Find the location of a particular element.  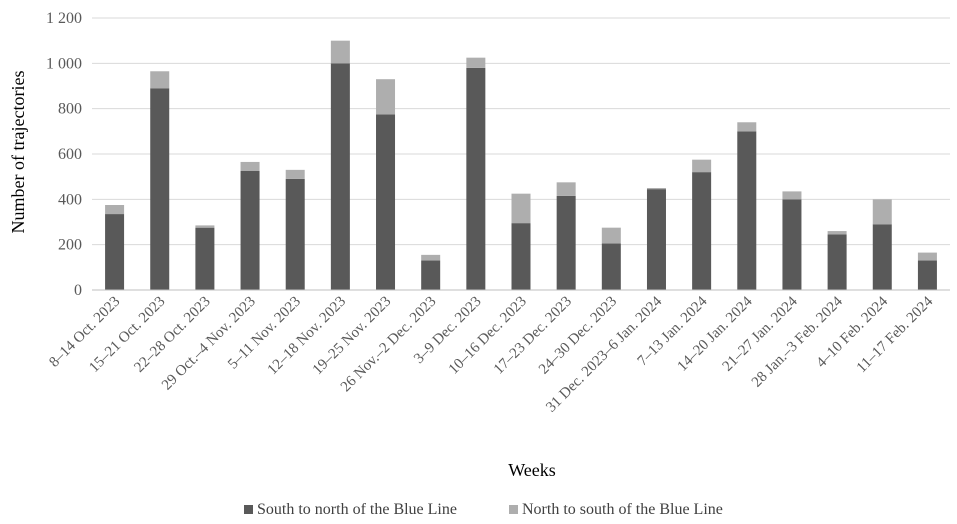

legend-swatch-south-to-north is located at coordinates (248, 509).